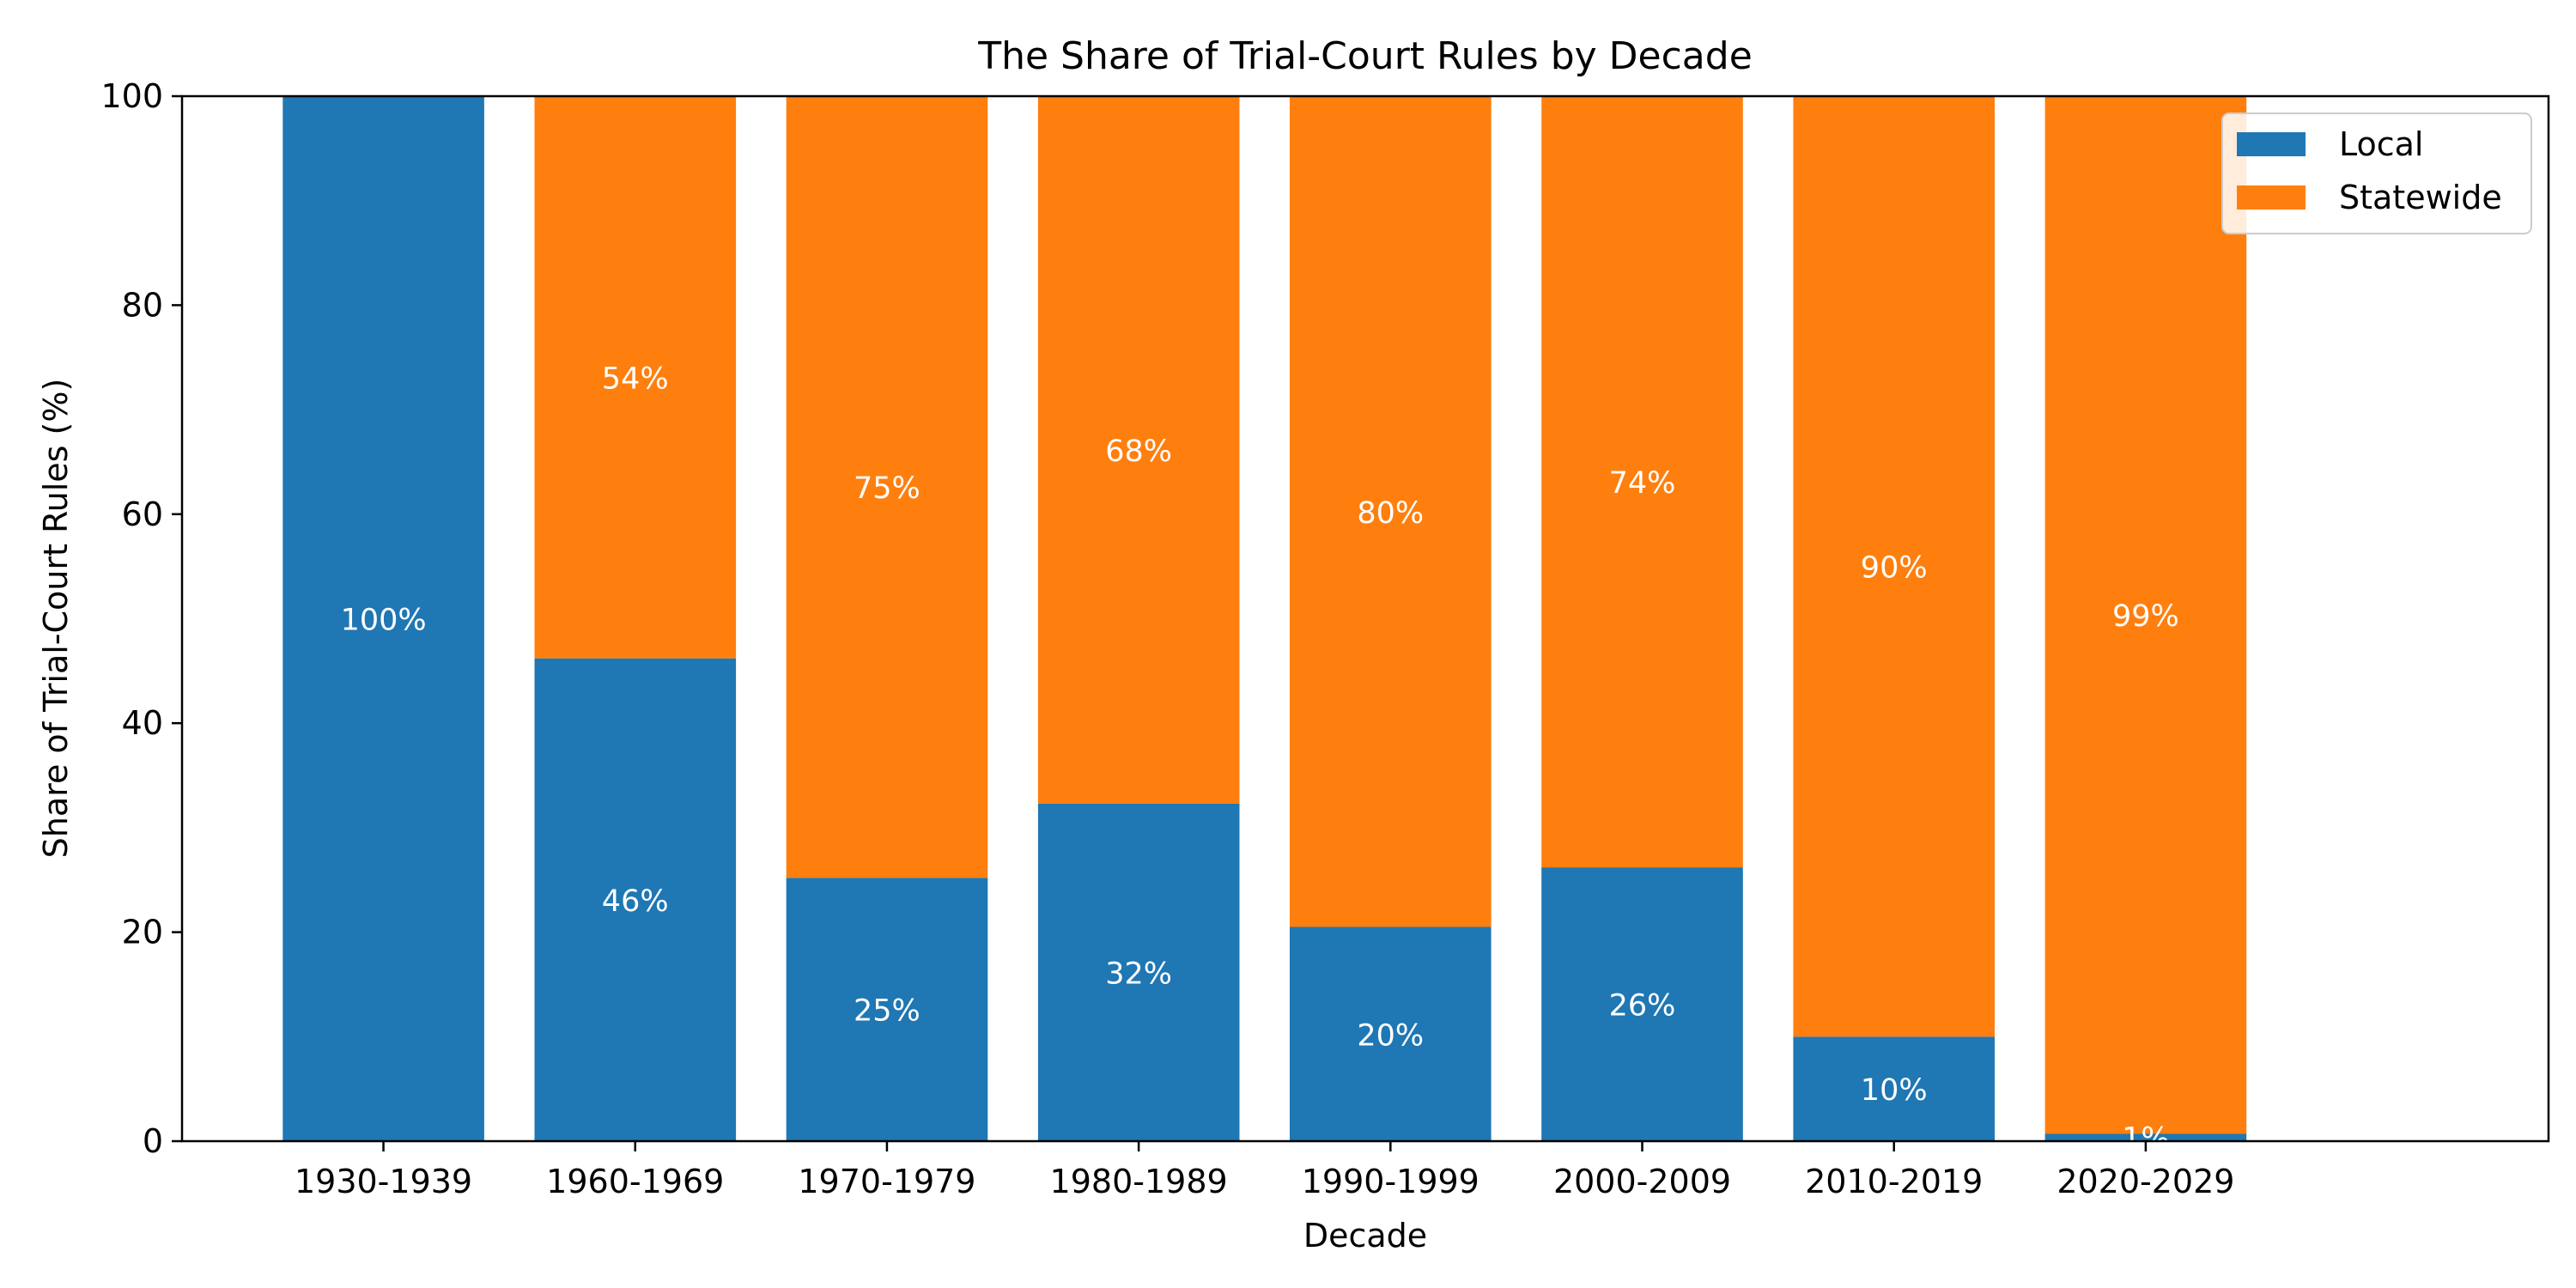  I want to click on data-label-local-2010-2019: 10%, so click(1894, 1090).